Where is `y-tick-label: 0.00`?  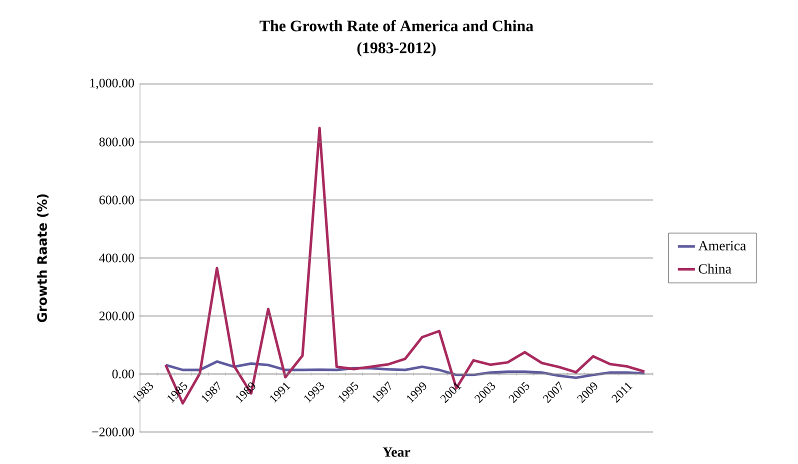 y-tick-label: 0.00 is located at coordinates (123, 374).